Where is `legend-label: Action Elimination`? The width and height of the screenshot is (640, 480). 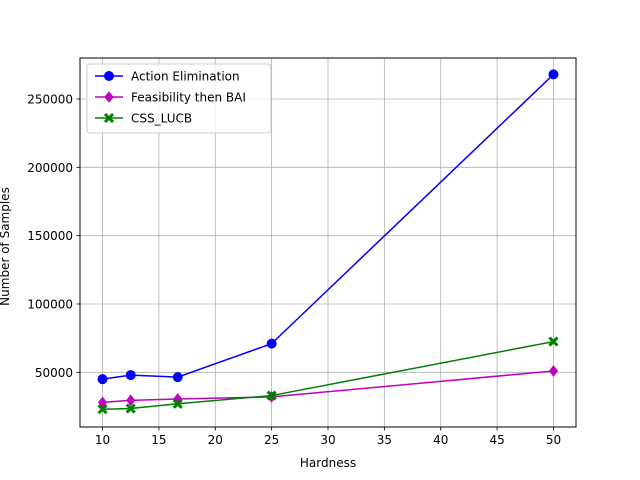
legend-label: Action Elimination is located at coordinates (185, 77).